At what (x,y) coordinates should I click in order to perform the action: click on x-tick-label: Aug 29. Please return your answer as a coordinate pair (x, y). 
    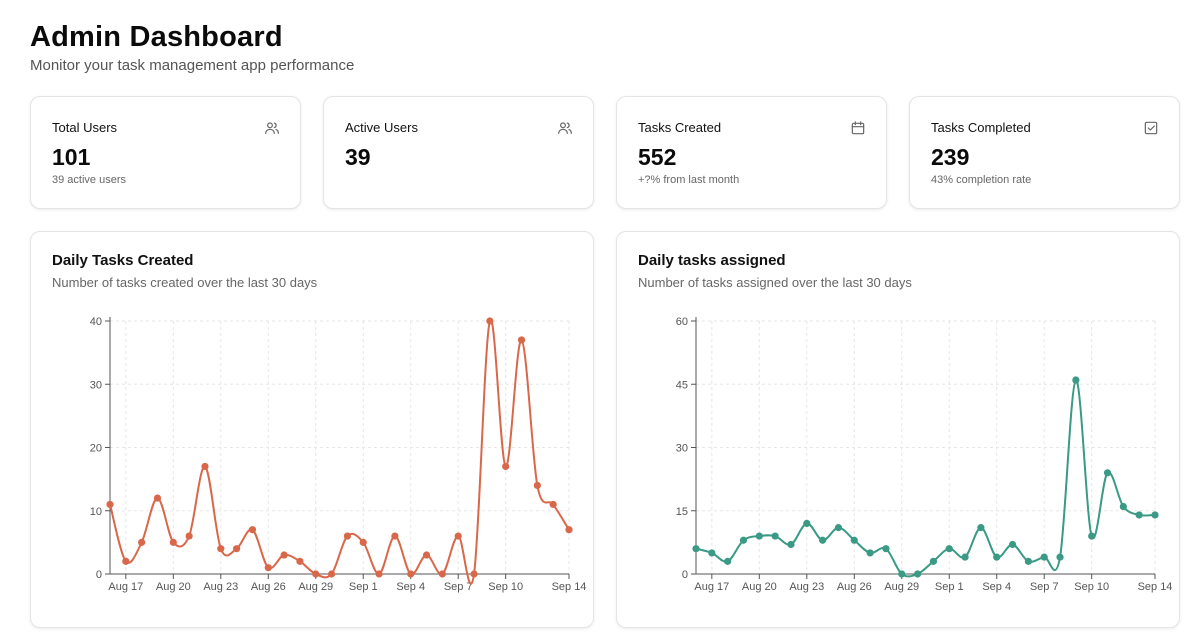
    Looking at the image, I should click on (315, 587).